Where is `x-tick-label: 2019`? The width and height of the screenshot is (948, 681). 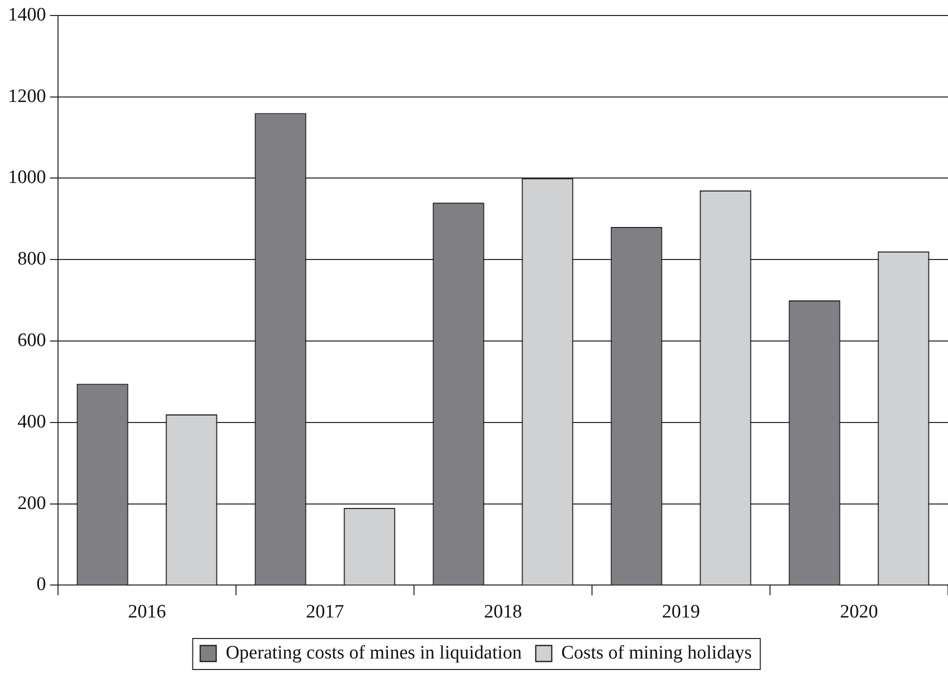
x-tick-label: 2019 is located at coordinates (681, 612).